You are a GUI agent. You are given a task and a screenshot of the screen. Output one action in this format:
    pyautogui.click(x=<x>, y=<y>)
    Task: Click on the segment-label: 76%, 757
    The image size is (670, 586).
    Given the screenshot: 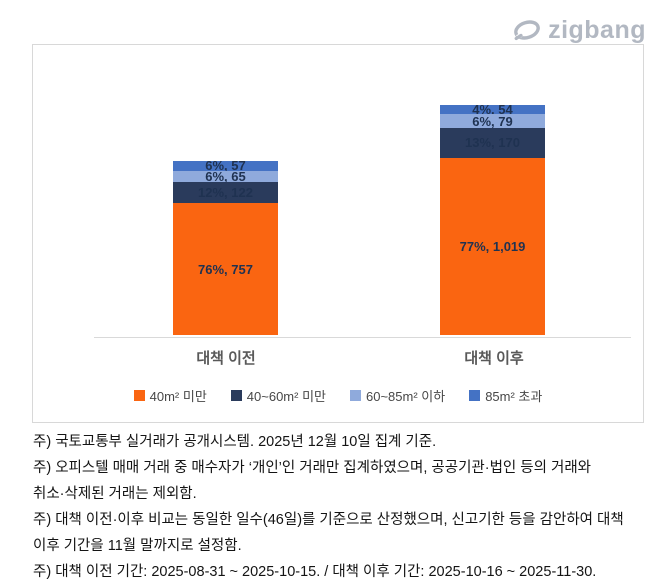 What is the action you would take?
    pyautogui.click(x=225, y=269)
    